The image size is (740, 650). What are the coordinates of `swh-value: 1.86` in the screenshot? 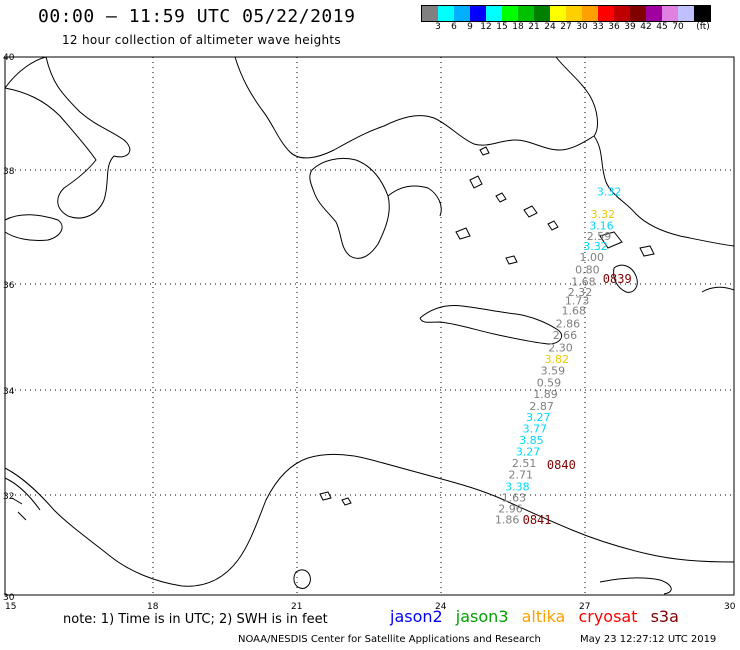 It's located at (507, 520).